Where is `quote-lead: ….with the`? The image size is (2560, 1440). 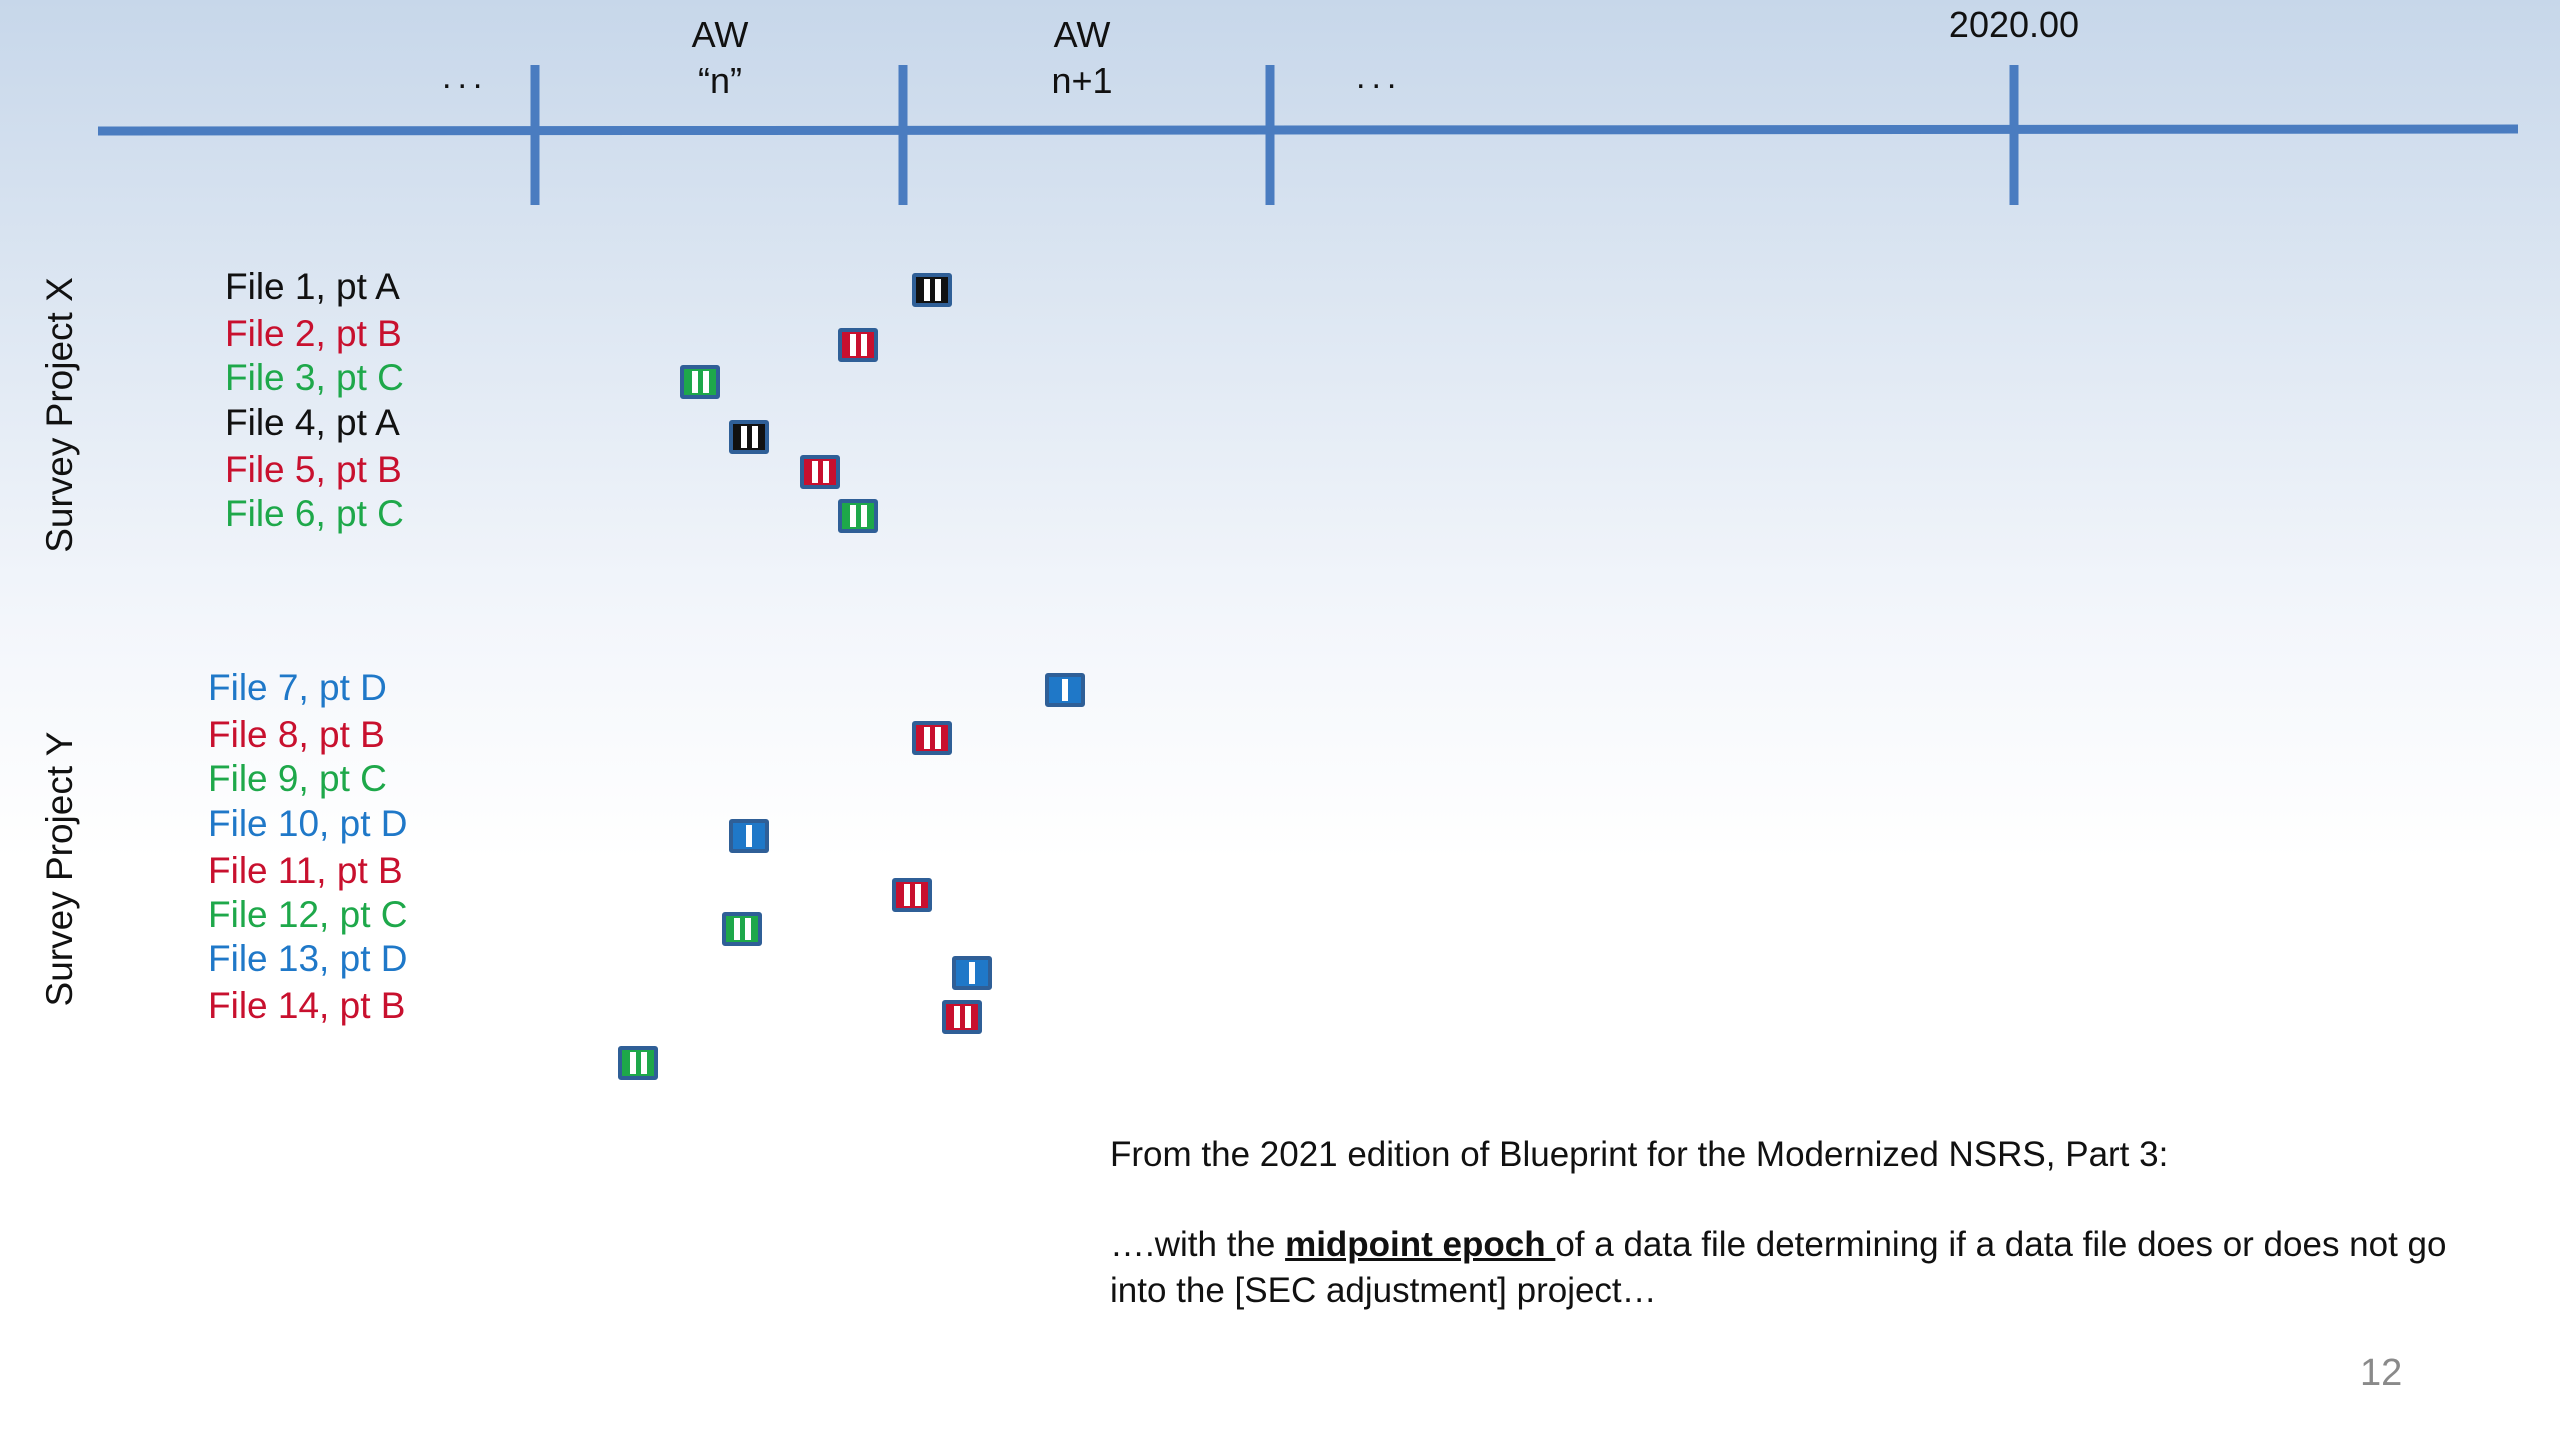
quote-lead: ….with the is located at coordinates (1198, 1244).